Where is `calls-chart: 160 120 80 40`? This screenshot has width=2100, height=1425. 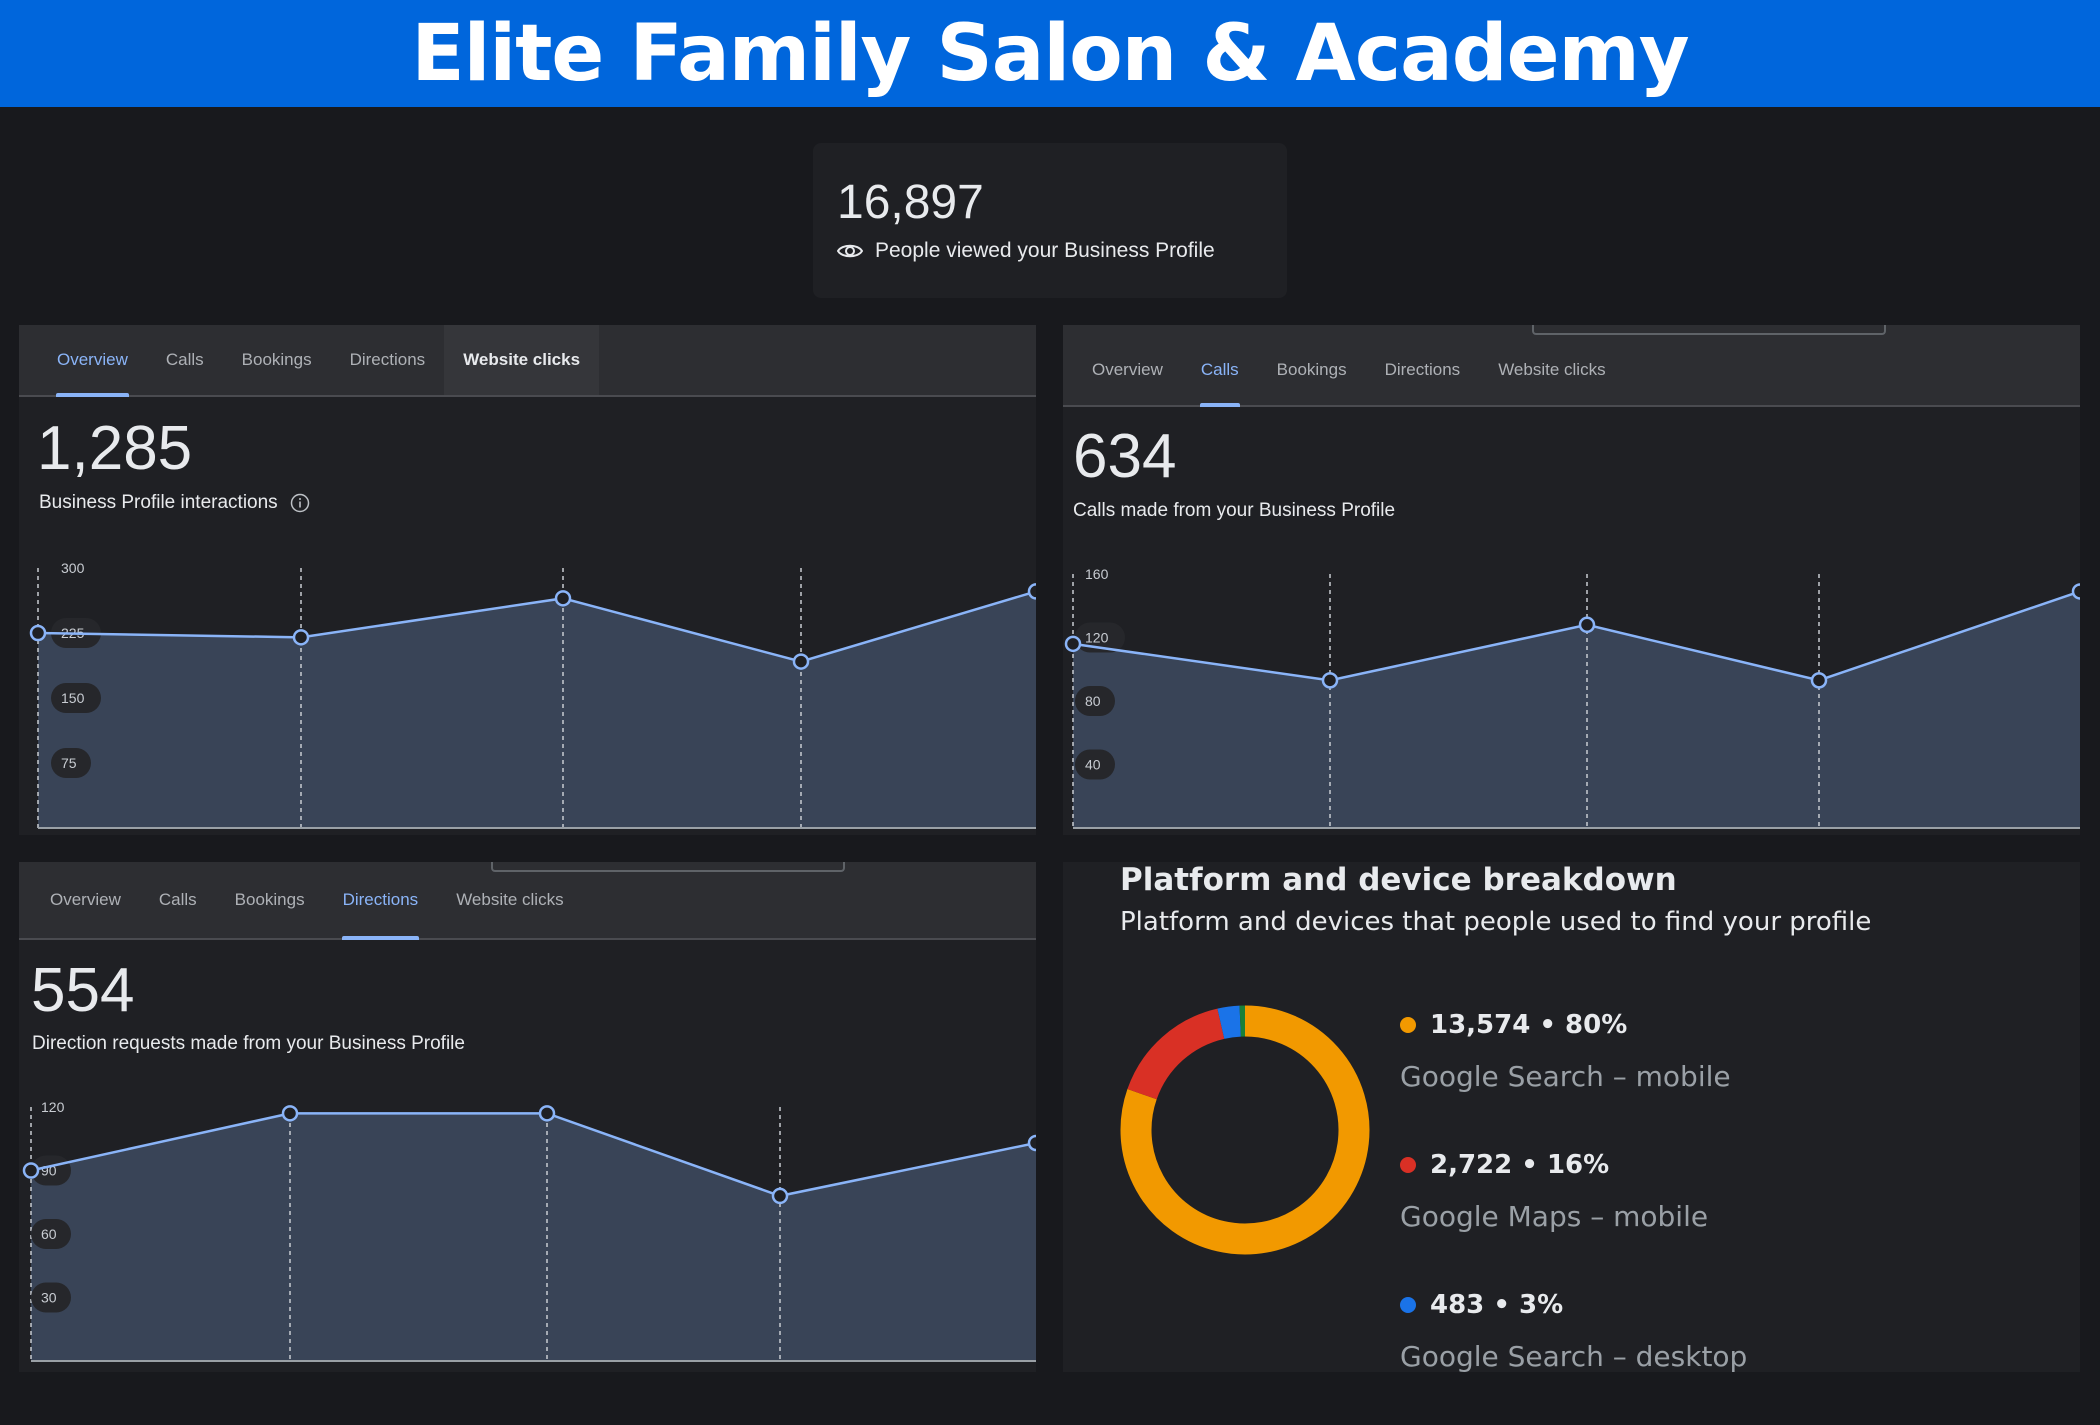 calls-chart: 160 120 80 40 is located at coordinates (1572, 697).